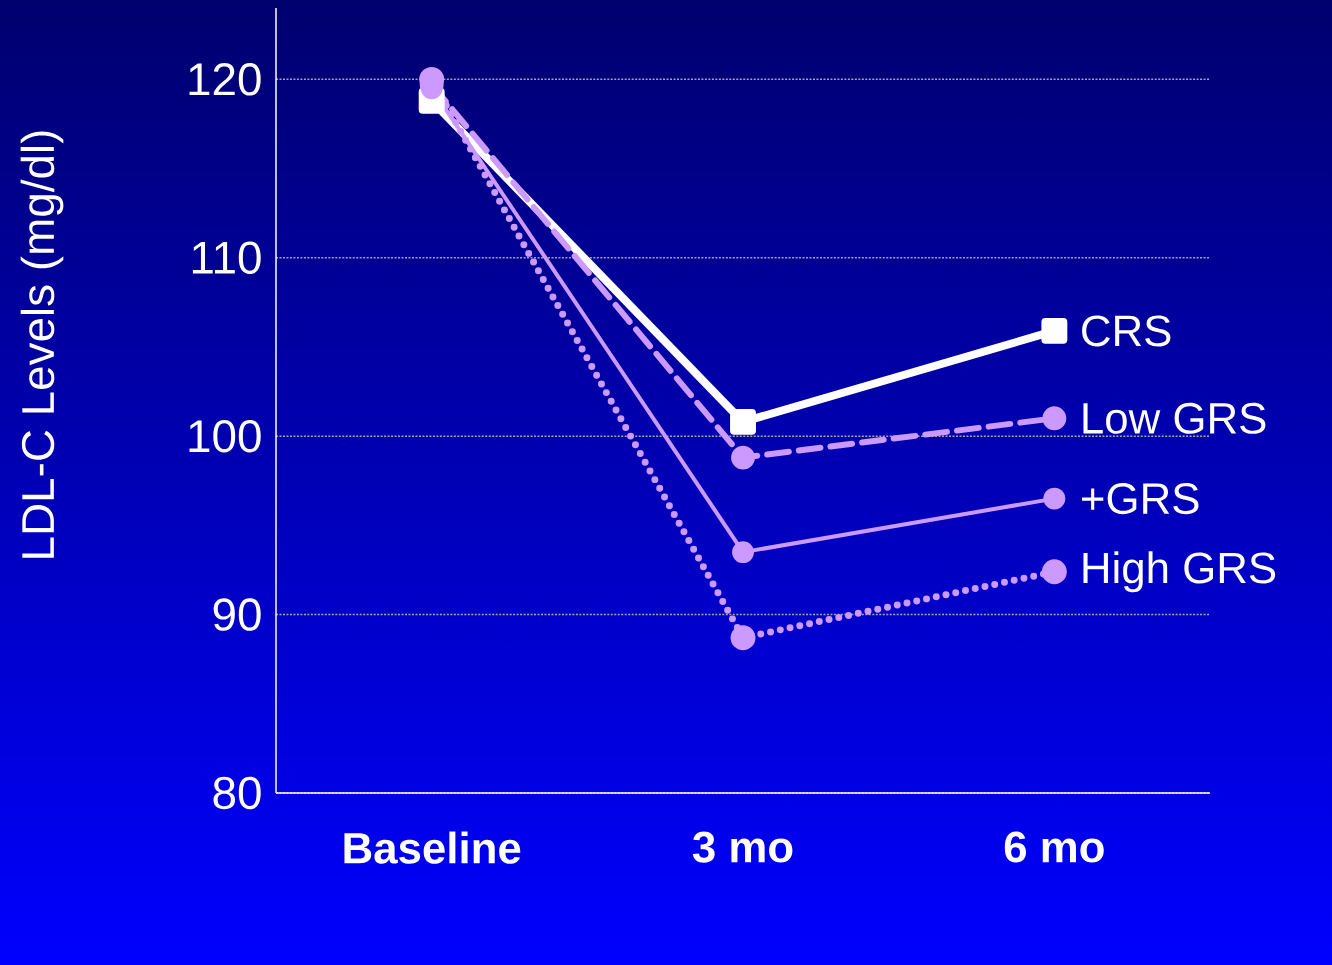  What do you see at coordinates (225, 436) in the screenshot?
I see `y-tick-label: 100` at bounding box center [225, 436].